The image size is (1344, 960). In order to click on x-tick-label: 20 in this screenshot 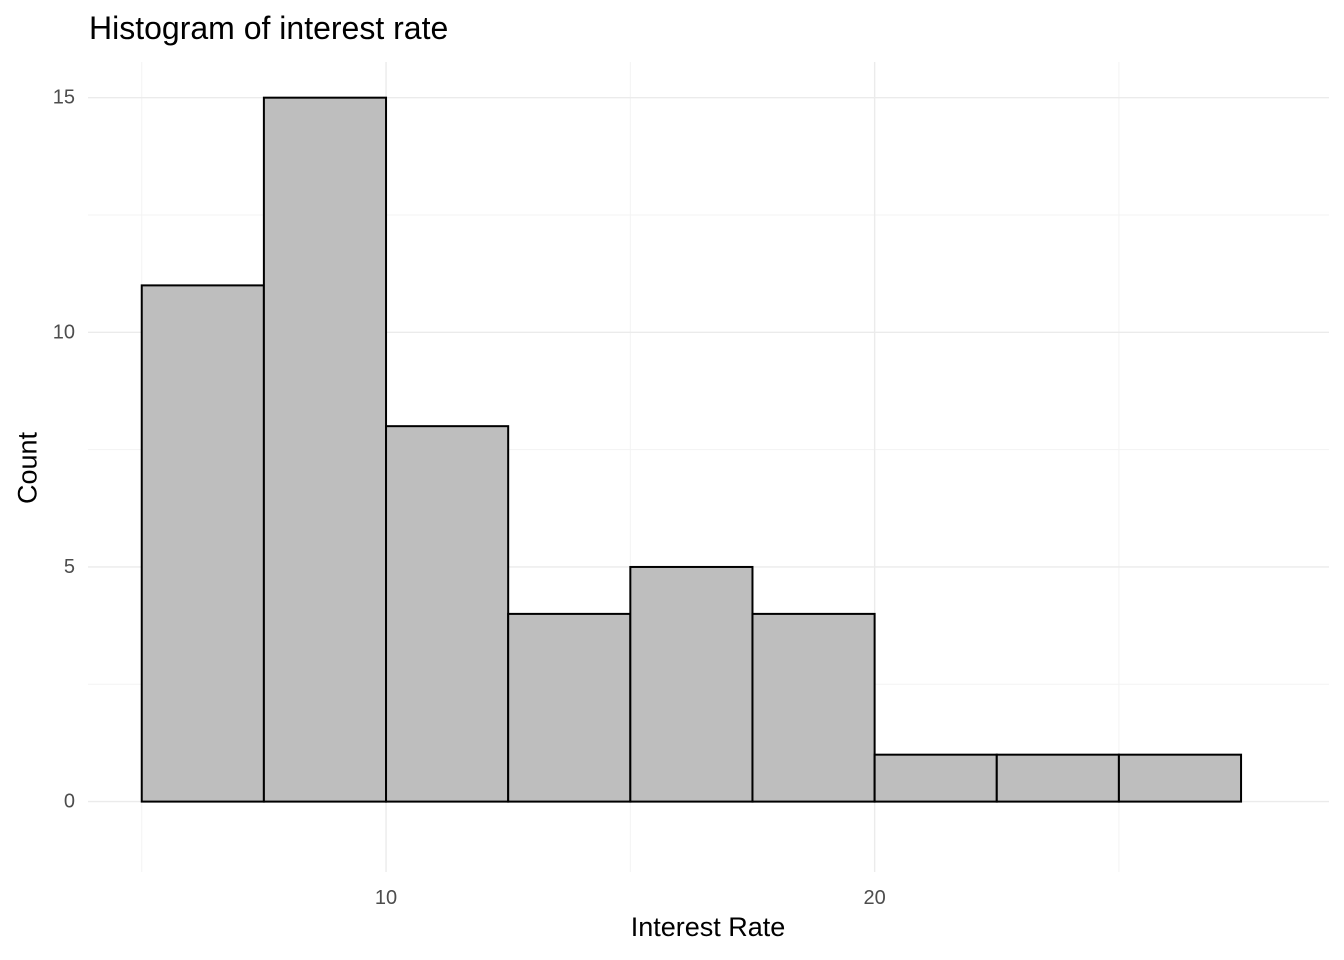, I will do `click(874, 898)`.